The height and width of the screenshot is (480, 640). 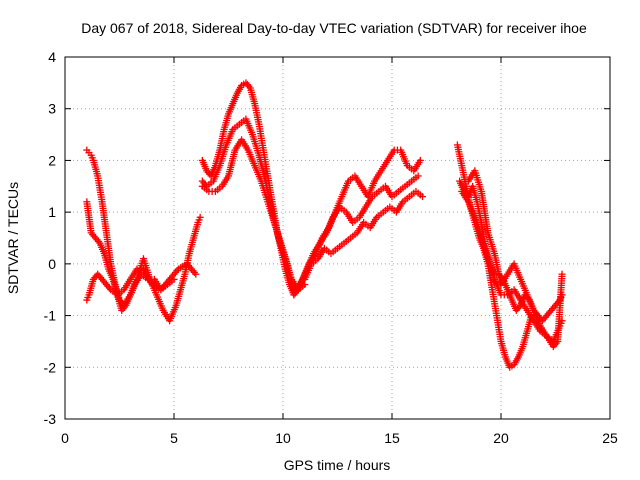 What do you see at coordinates (174, 438) in the screenshot?
I see `x-tick-label: 5` at bounding box center [174, 438].